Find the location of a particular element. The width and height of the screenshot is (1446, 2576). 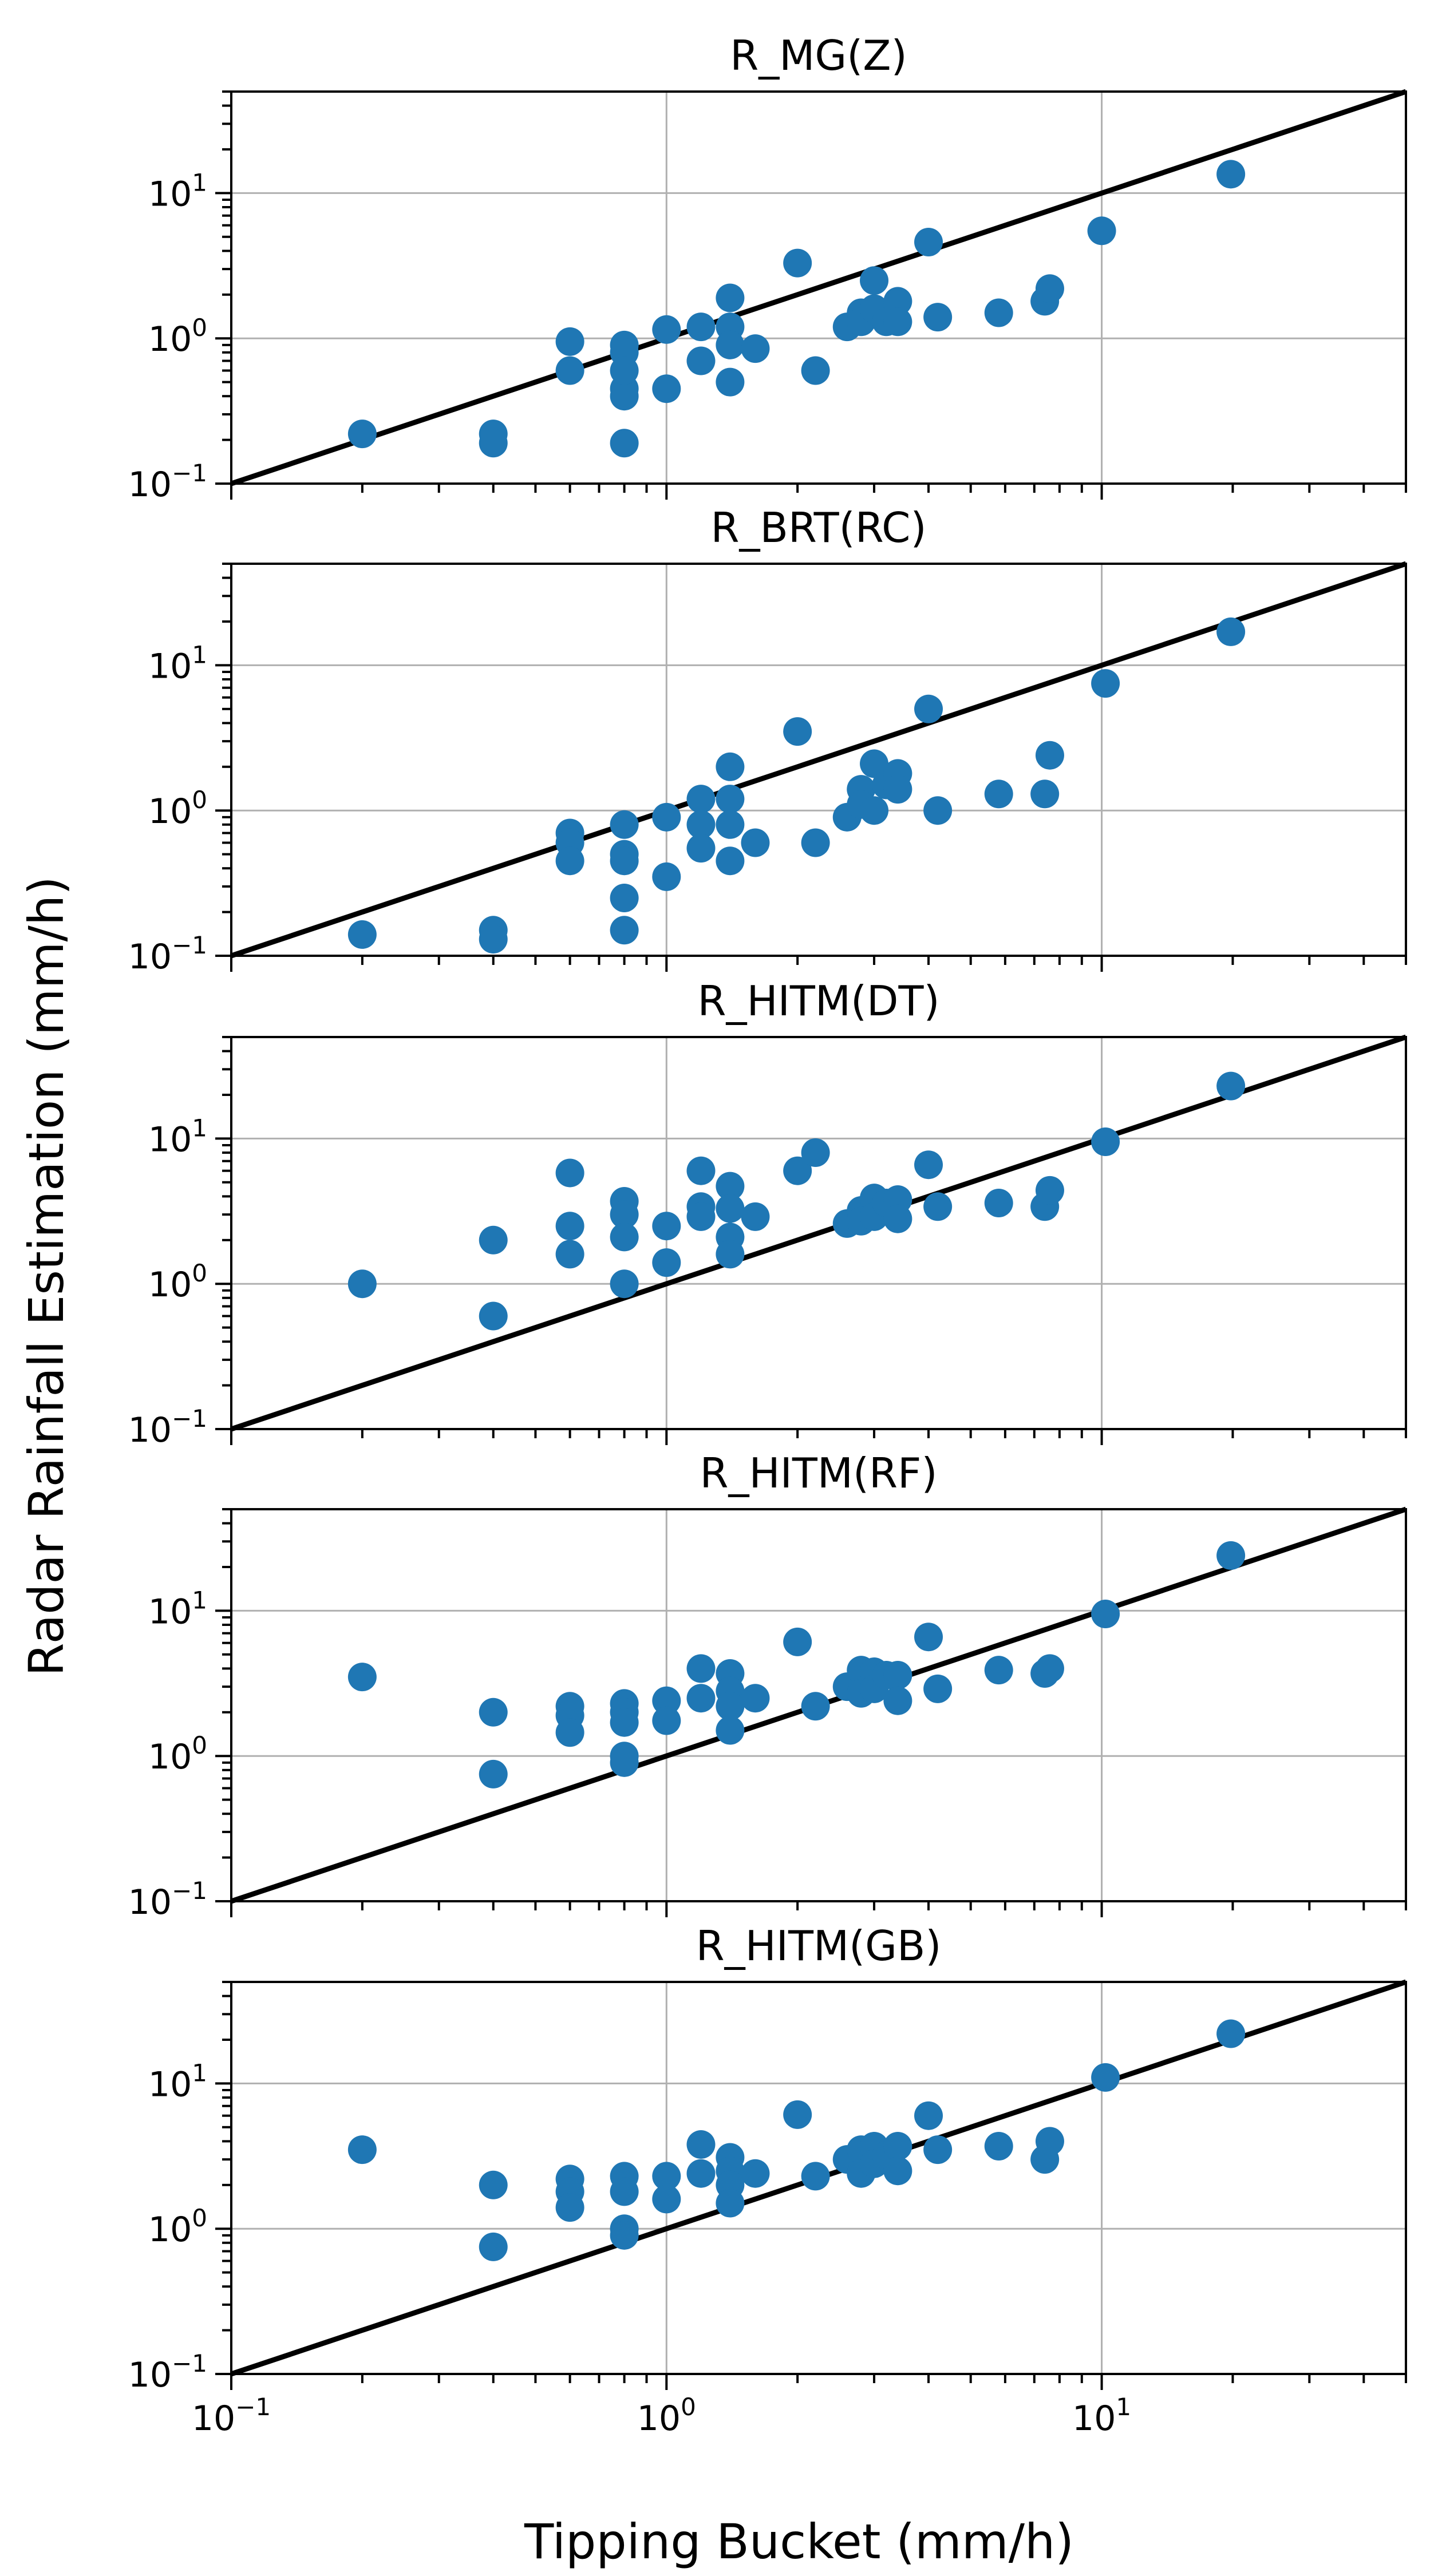

panel-title: R_HITM(GB) is located at coordinates (819, 1946).